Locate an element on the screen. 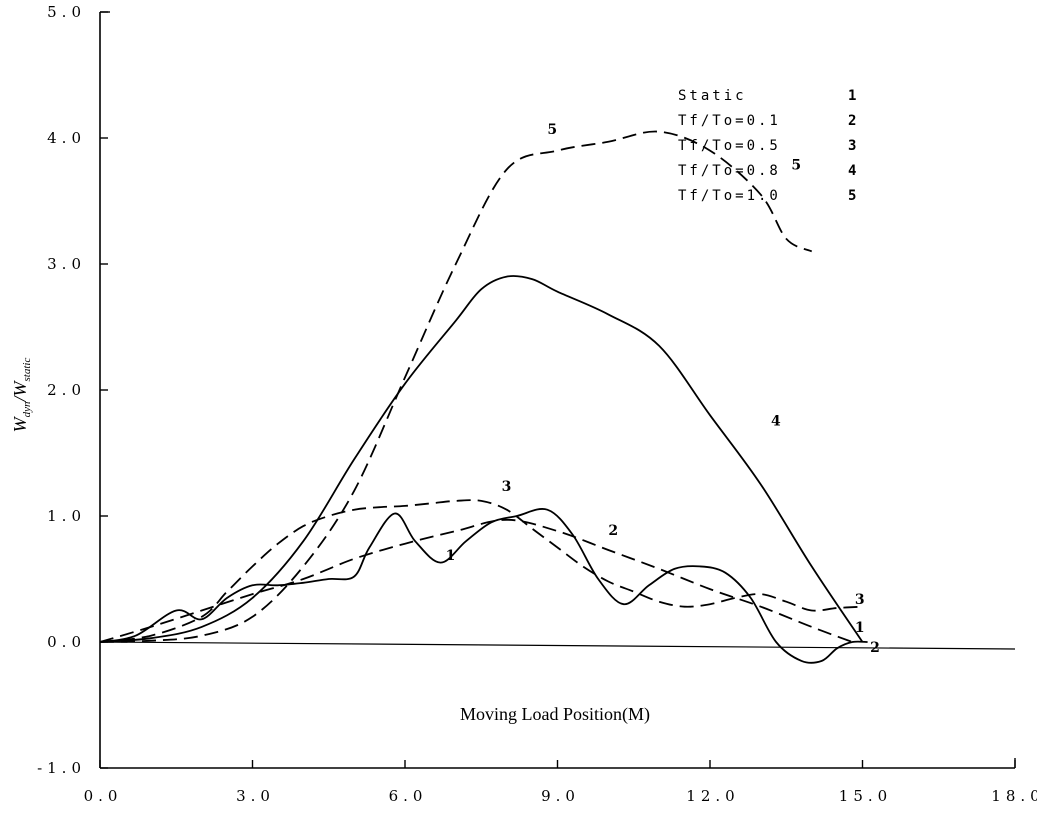 The height and width of the screenshot is (815, 1037). series-label-extra: 5 is located at coordinates (796, 166).